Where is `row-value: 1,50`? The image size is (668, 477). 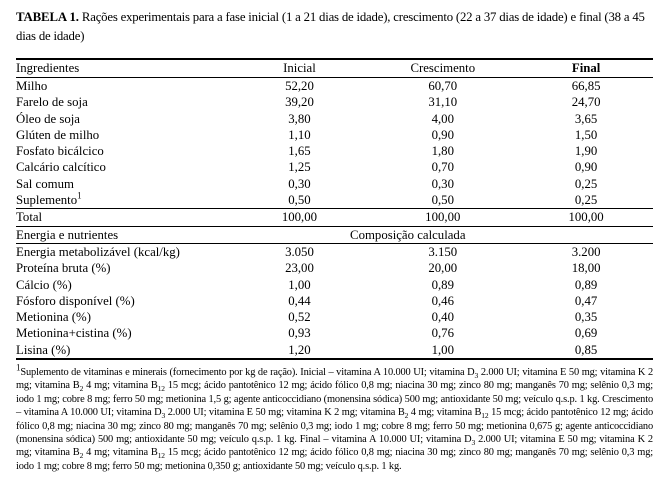 row-value: 1,50 is located at coordinates (586, 134).